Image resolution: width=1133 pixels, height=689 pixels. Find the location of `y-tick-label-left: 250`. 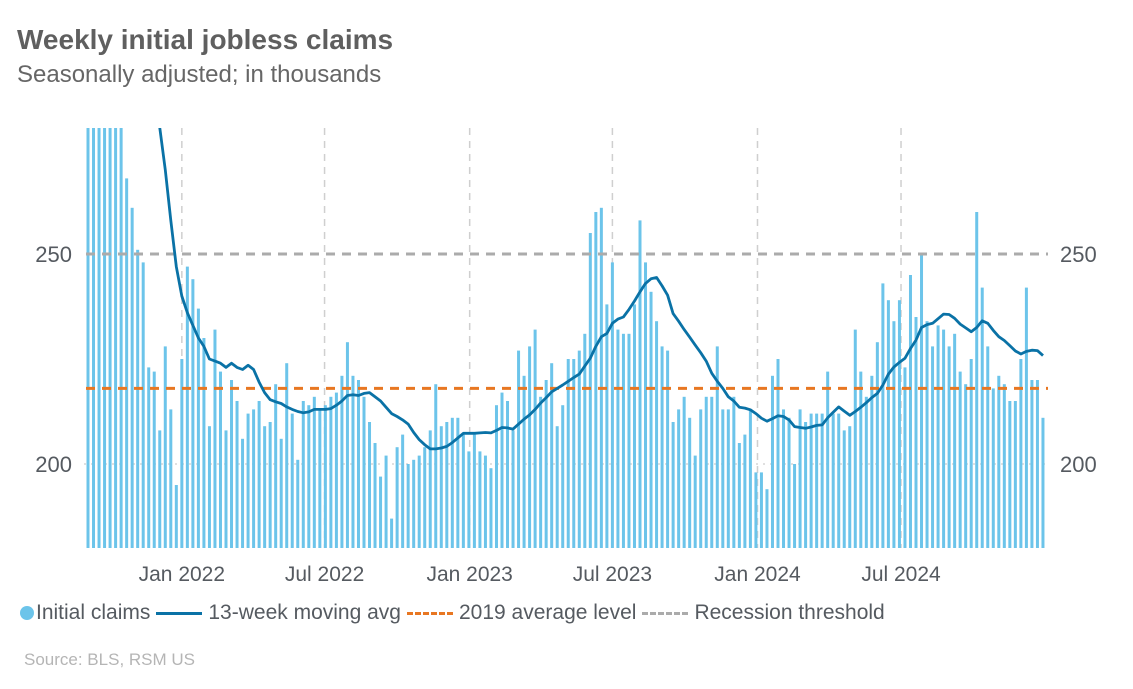

y-tick-label-left: 250 is located at coordinates (53, 254).